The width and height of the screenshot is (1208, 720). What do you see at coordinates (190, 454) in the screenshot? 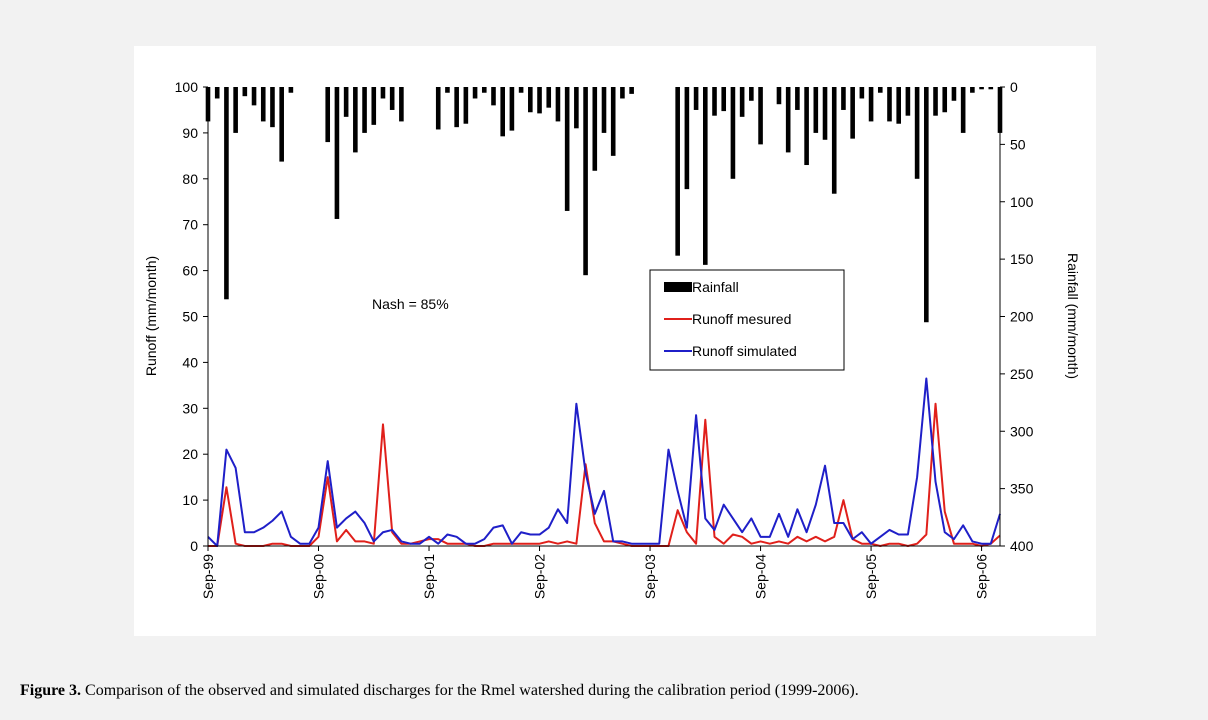
I see `y-tick-label: 20` at bounding box center [190, 454].